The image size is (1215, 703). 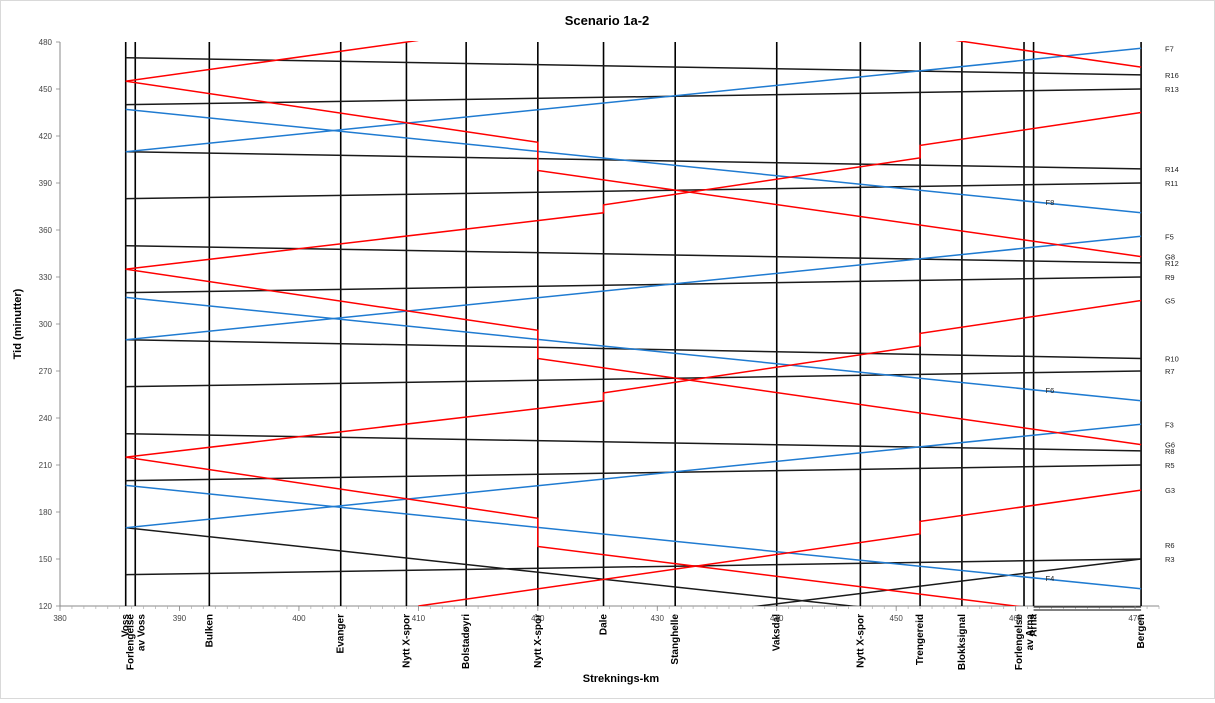 What do you see at coordinates (607, 20) in the screenshot?
I see `chart-title: Scenario 1a-2` at bounding box center [607, 20].